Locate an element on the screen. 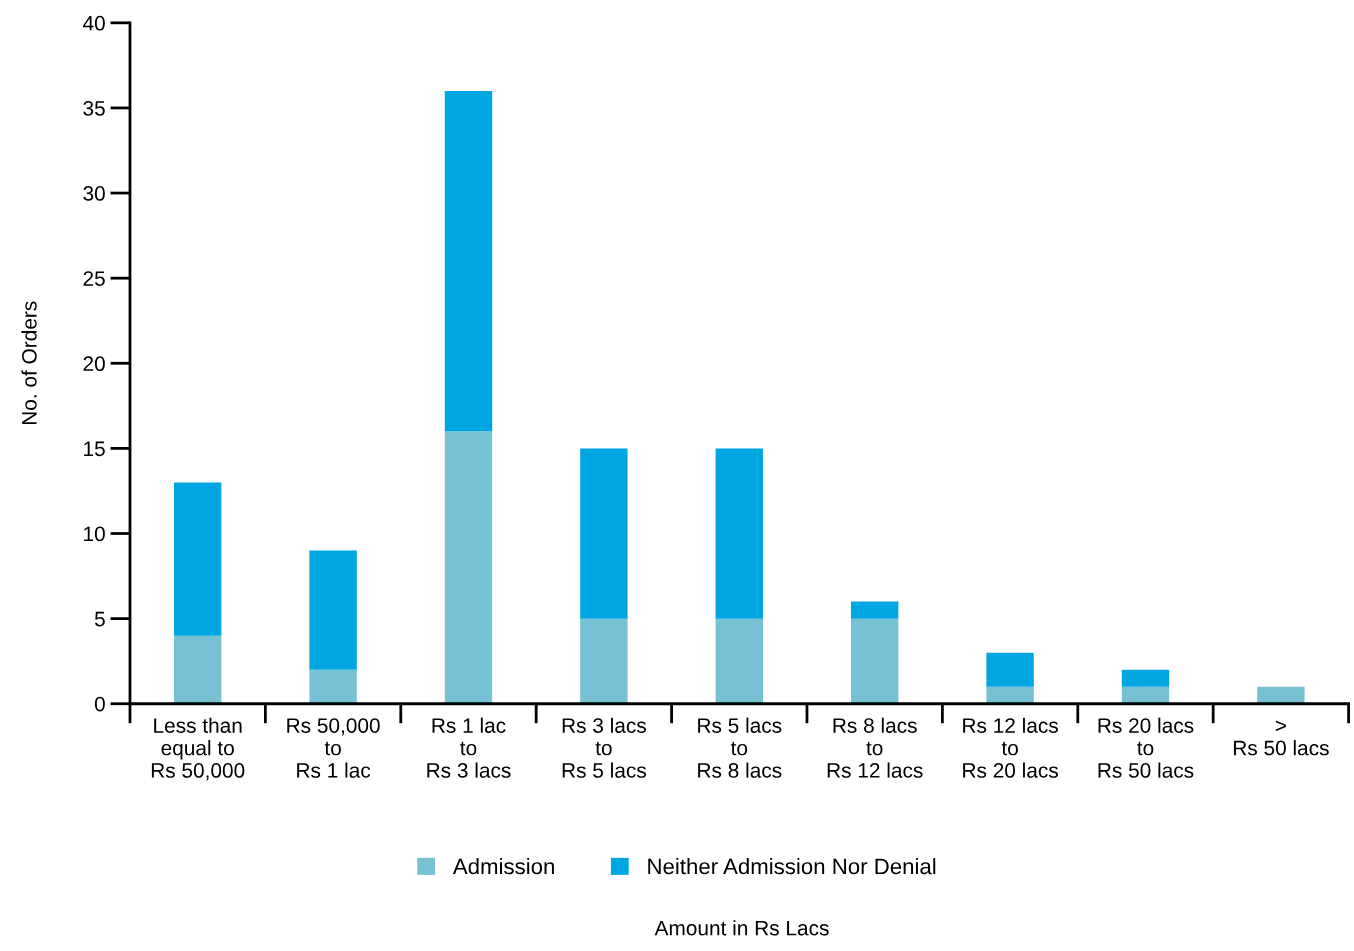 The width and height of the screenshot is (1354, 951). legend-label: Neither Admission Nor Denial is located at coordinates (792, 866).